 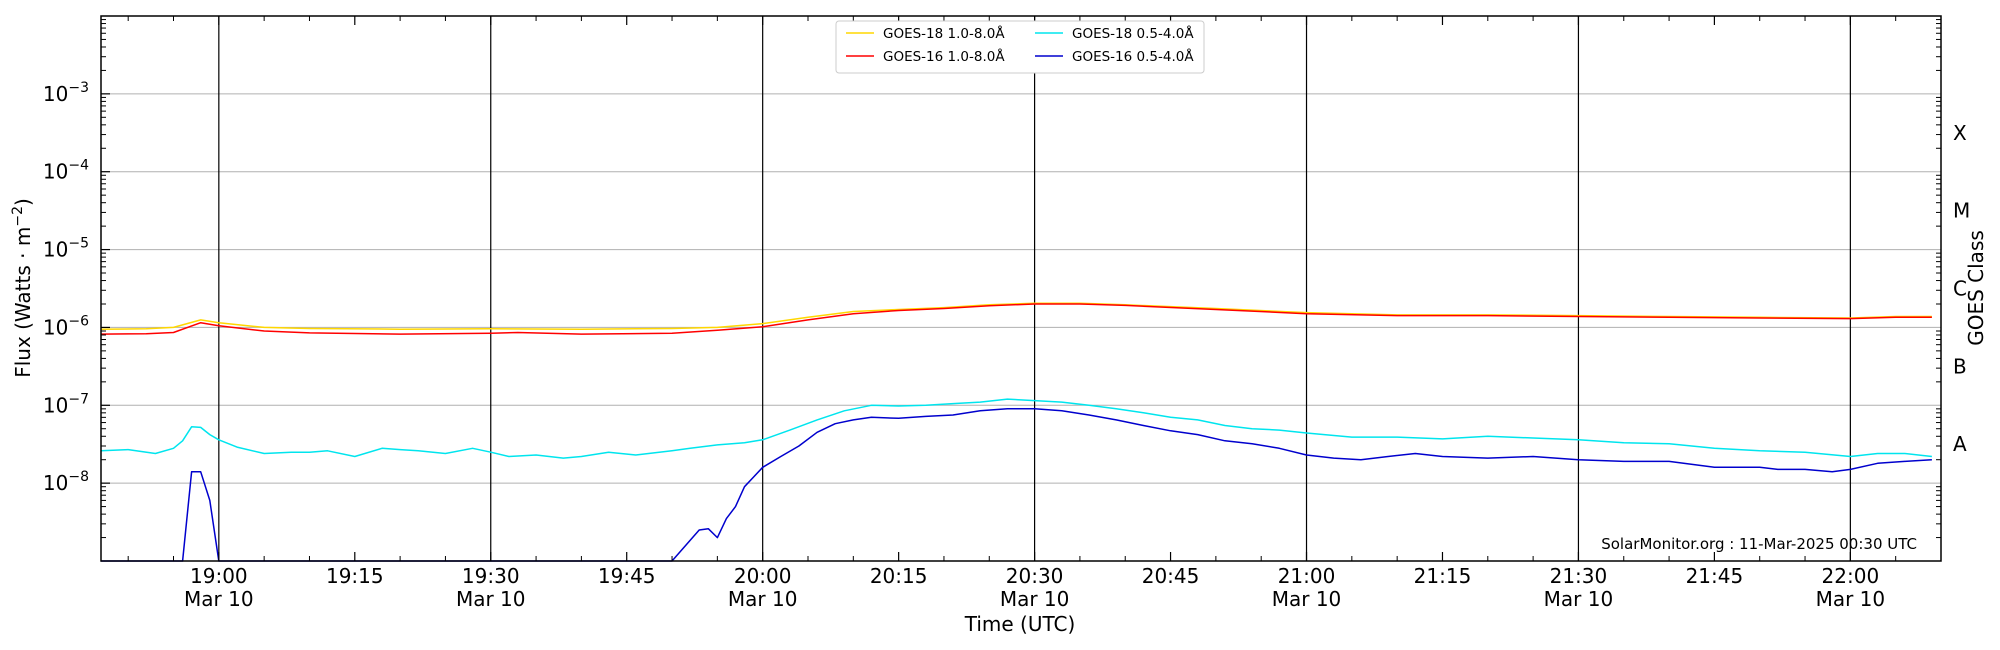 I want to click on goes-class-label: X, so click(x=1960, y=133).